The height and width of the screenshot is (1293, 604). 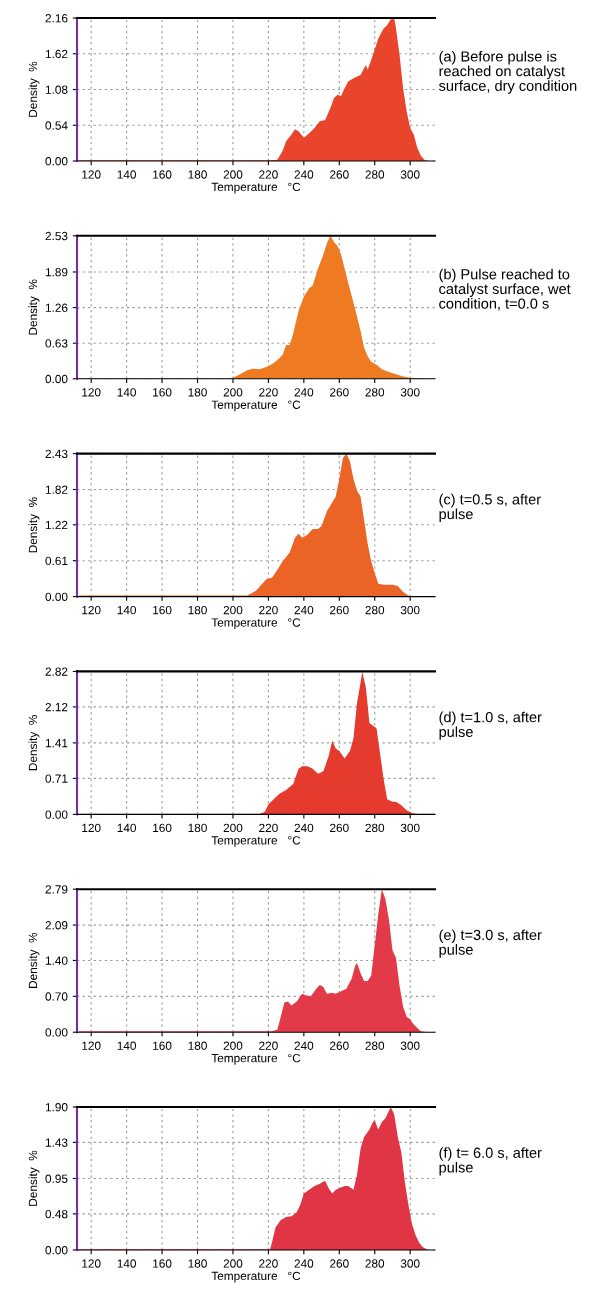 I want to click on text: (e) t=3.0 s, after pulse, so click(x=490, y=943).